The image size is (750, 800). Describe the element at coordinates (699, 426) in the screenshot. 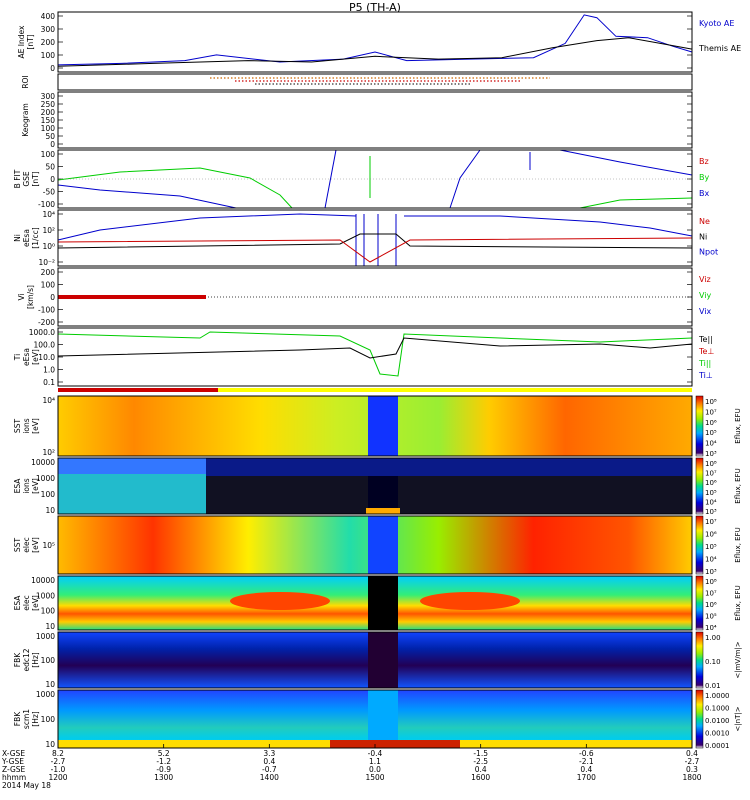

I see `colorbar-sst_i` at that location.